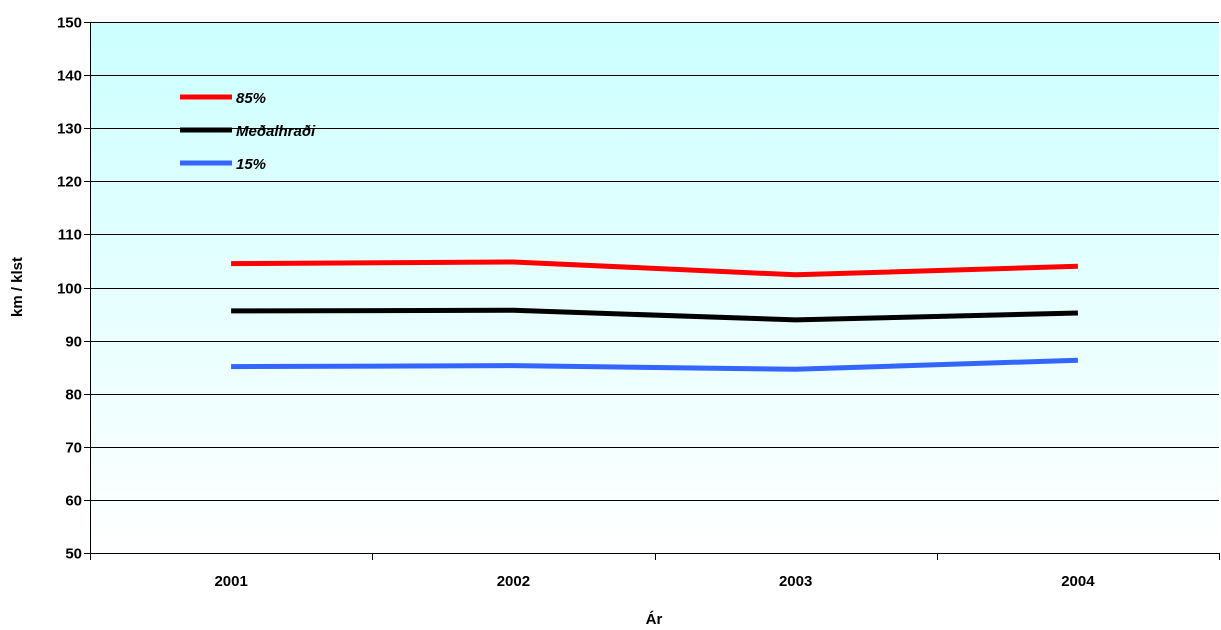 This screenshot has height=630, width=1221. Describe the element at coordinates (69, 23) in the screenshot. I see `y-tick-label: 150` at that location.